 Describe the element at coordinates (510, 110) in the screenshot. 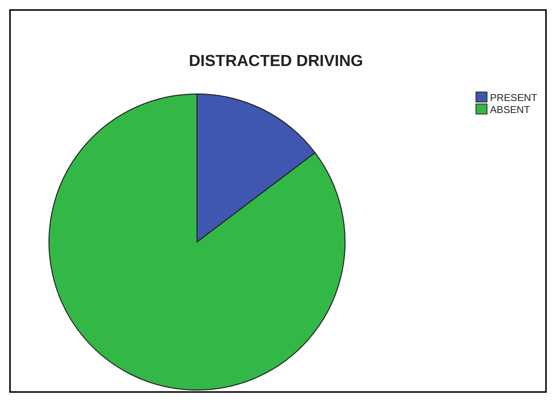

I see `legend-label: ABSENT` at that location.